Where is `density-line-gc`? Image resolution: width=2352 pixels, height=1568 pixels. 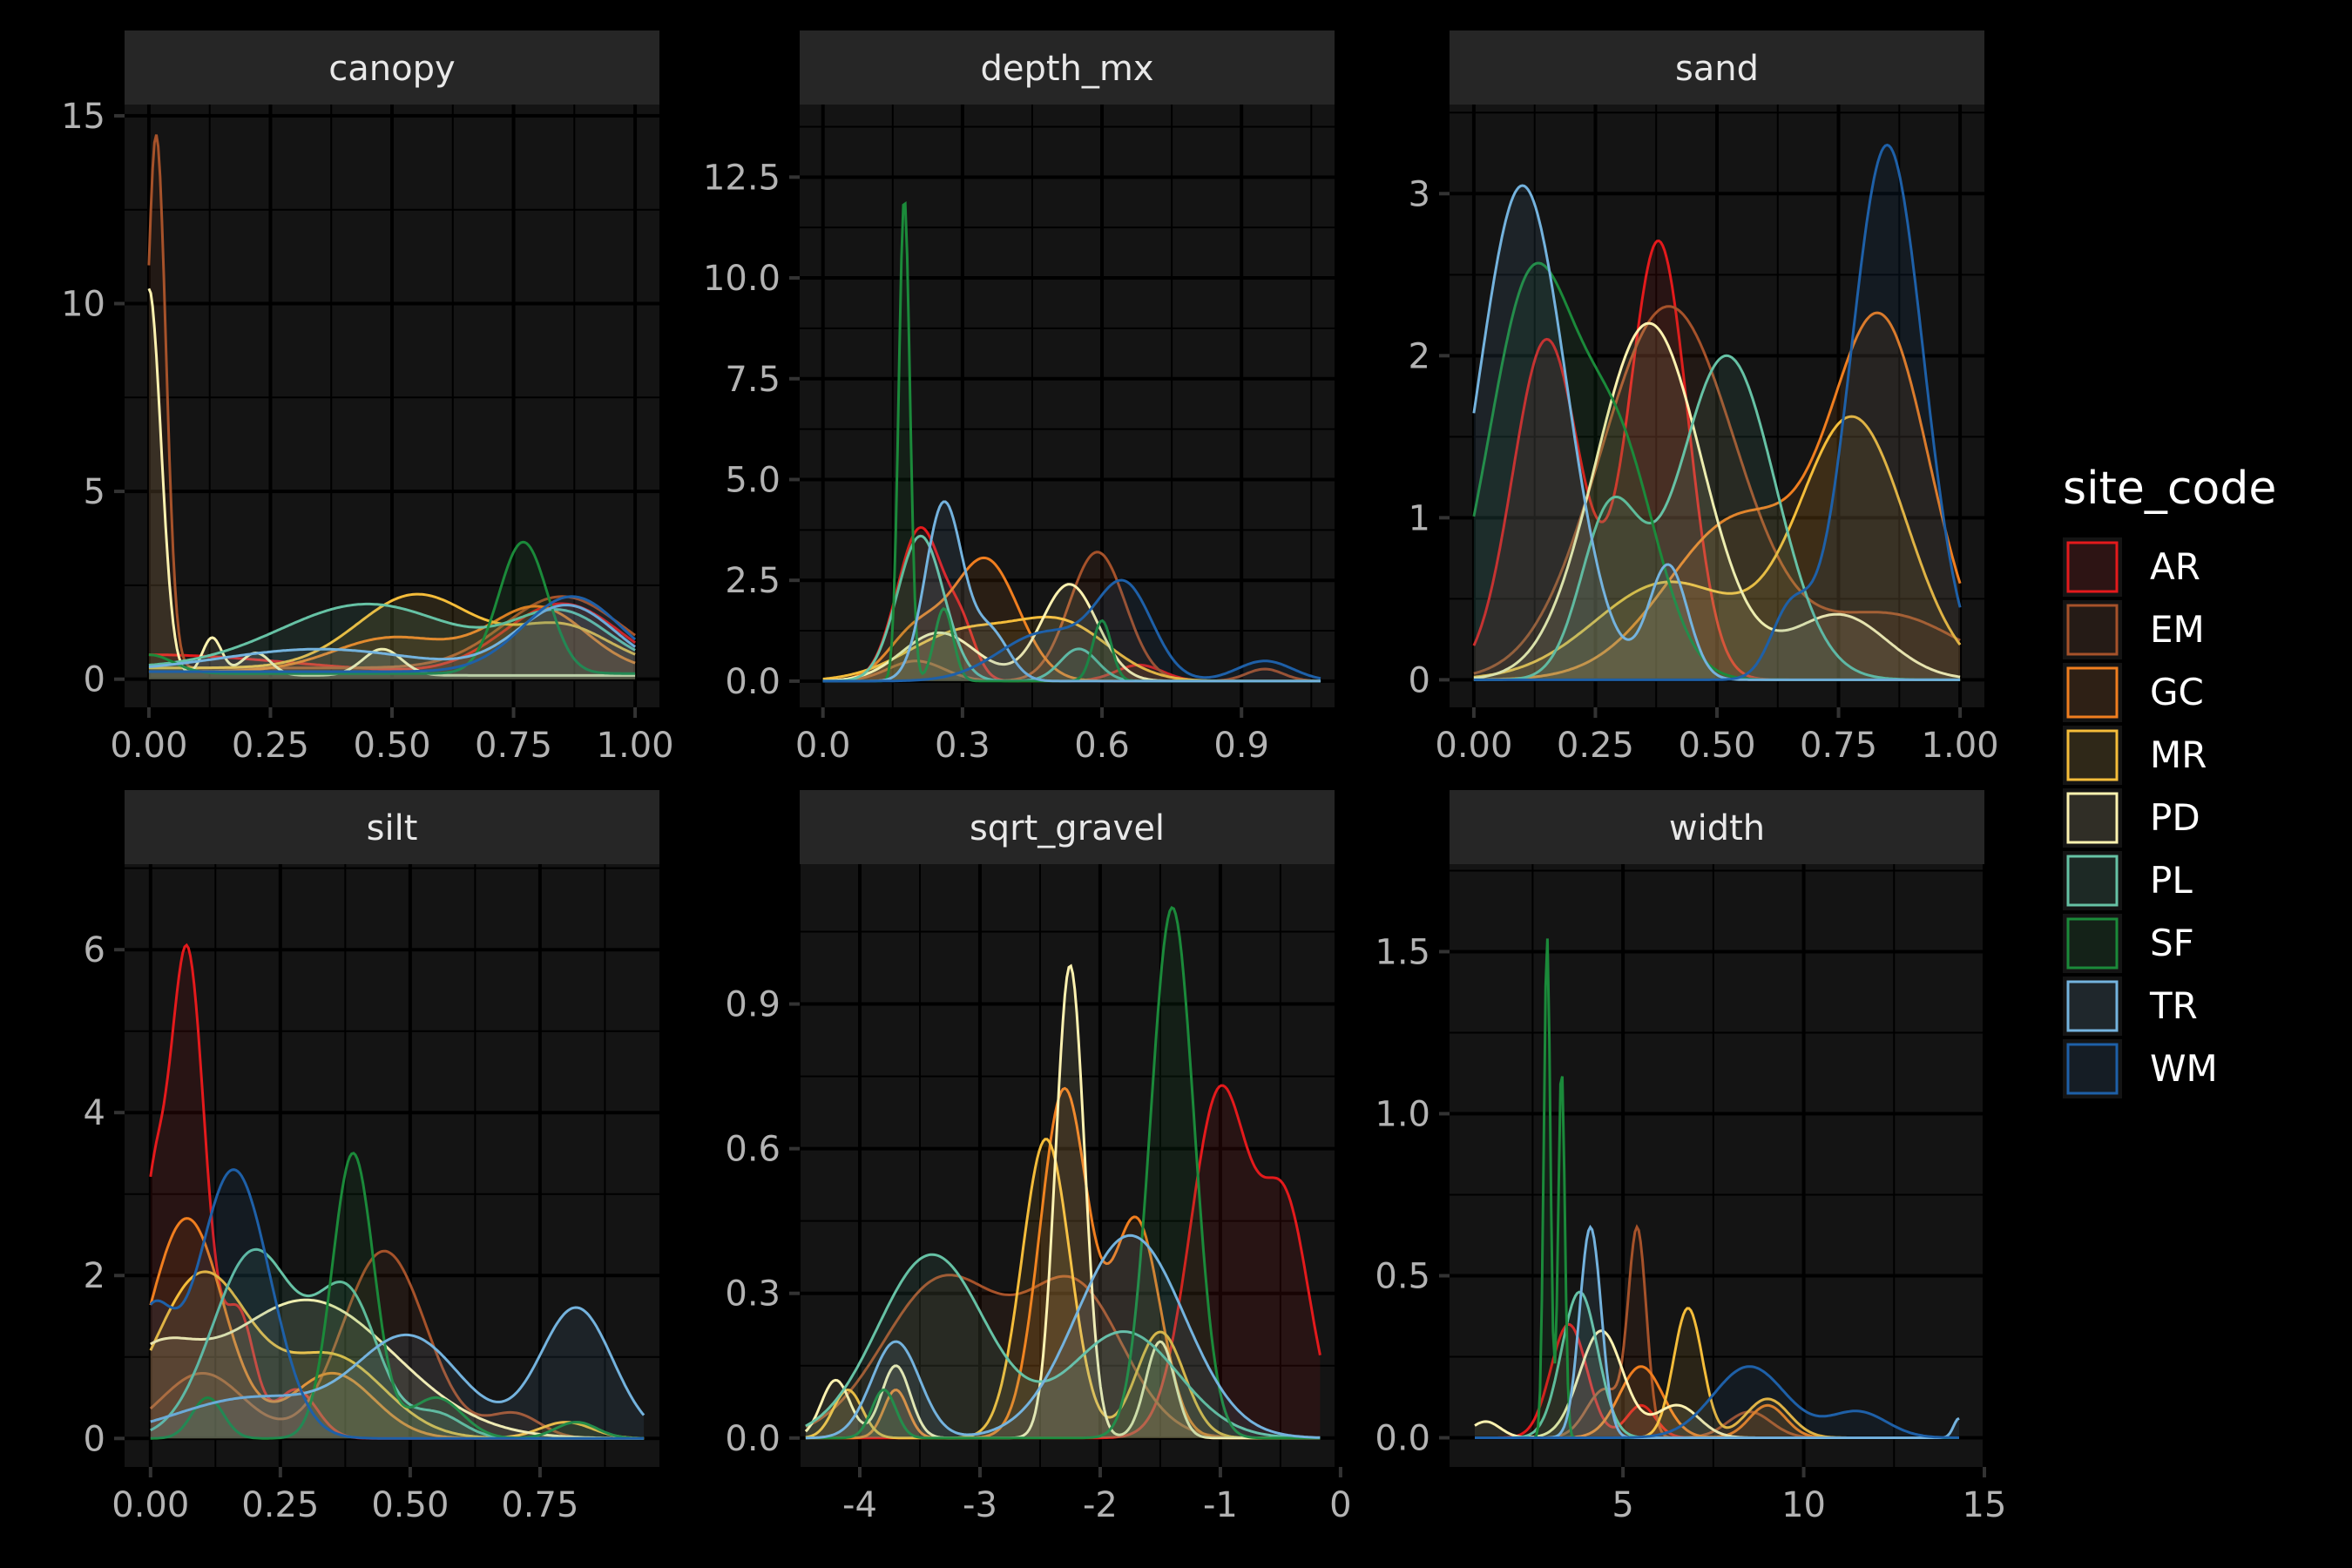 density-line-gc is located at coordinates (1717, 496).